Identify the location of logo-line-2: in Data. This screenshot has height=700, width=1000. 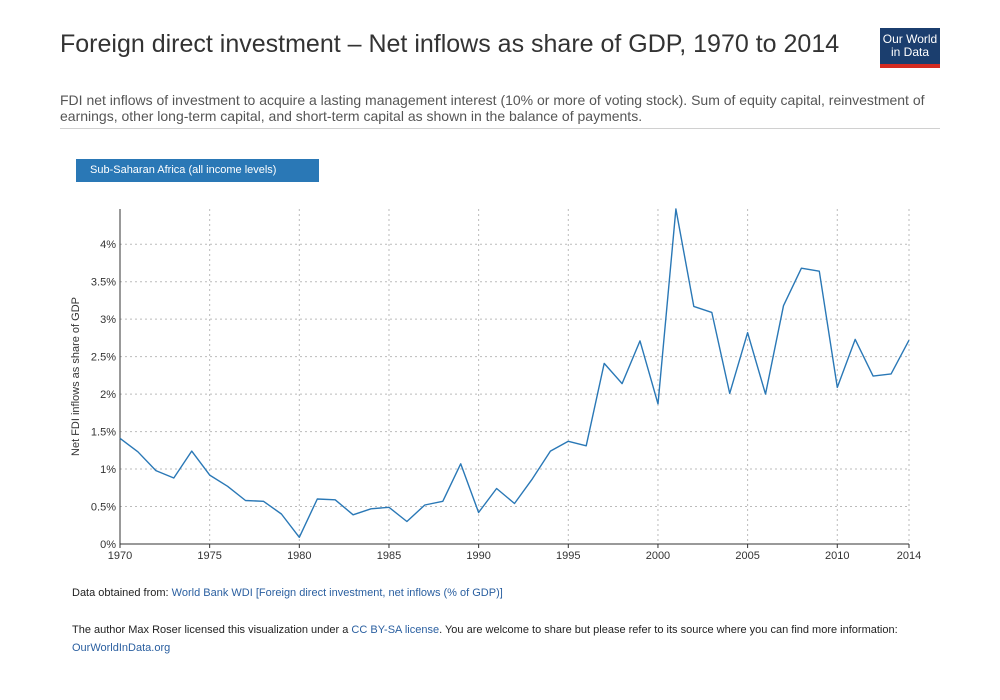
(910, 52).